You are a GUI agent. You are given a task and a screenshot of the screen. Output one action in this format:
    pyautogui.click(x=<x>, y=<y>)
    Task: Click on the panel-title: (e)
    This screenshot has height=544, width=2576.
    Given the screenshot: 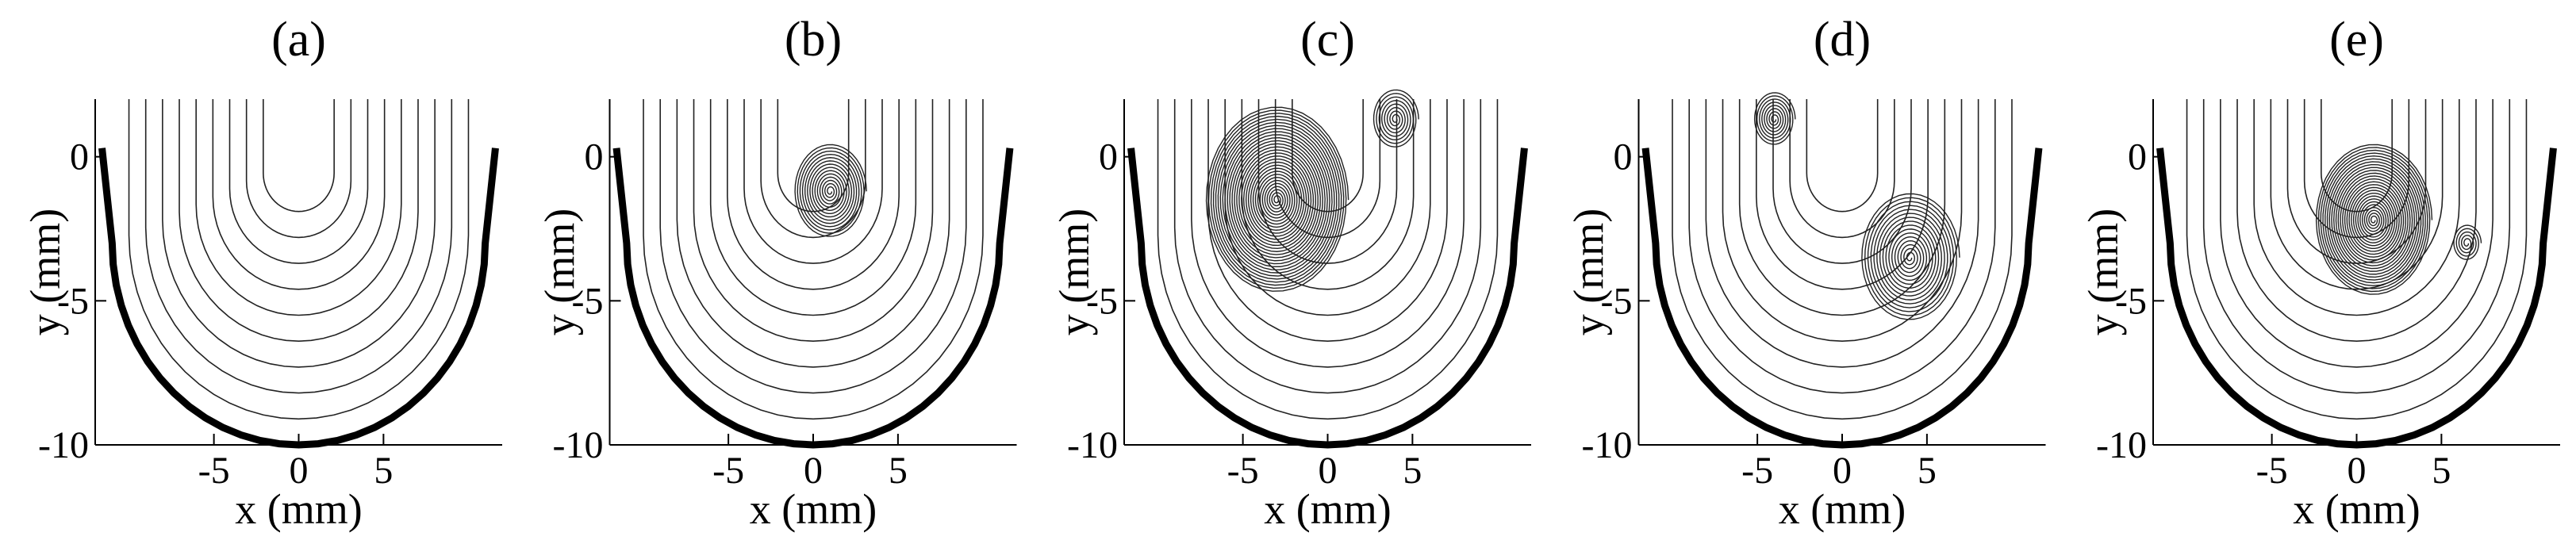 What is the action you would take?
    pyautogui.click(x=2356, y=40)
    